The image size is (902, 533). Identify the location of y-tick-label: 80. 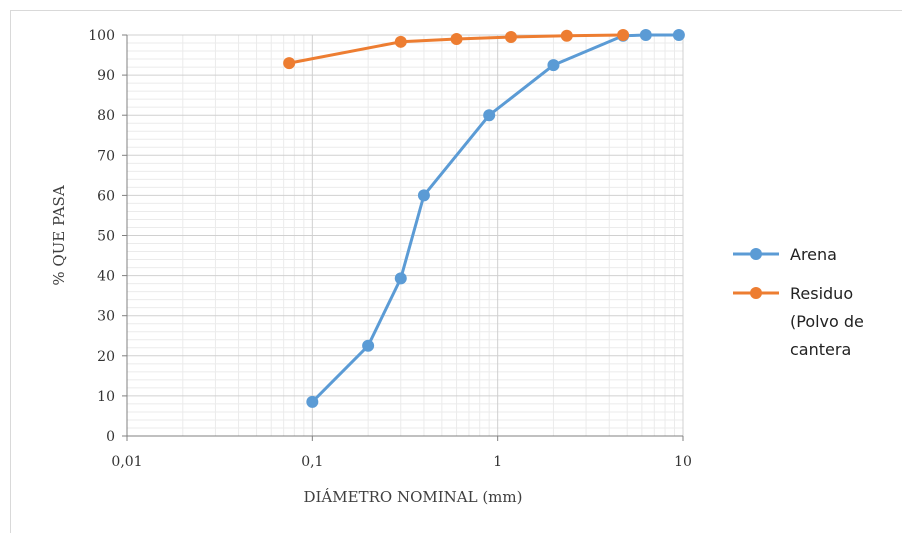
(106, 116).